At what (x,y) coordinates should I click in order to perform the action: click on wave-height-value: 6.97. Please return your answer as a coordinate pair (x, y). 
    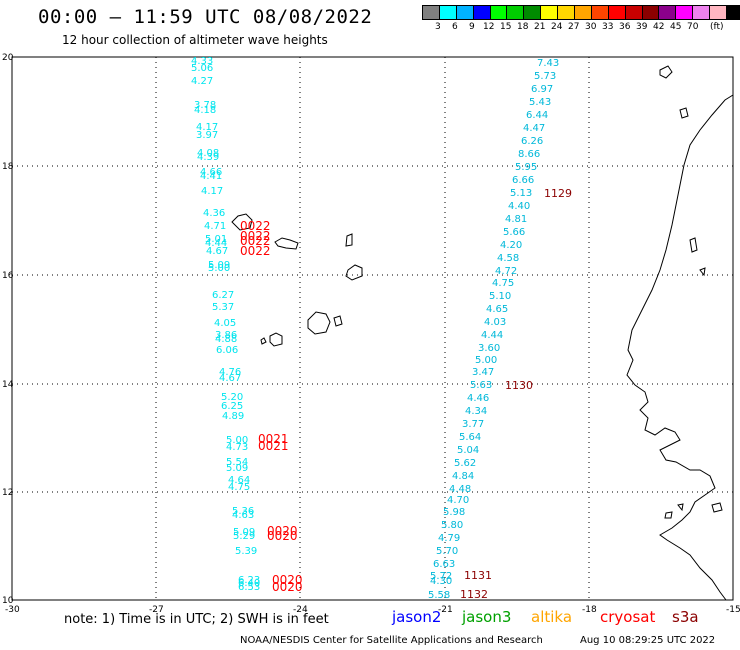
    Looking at the image, I should click on (542, 89).